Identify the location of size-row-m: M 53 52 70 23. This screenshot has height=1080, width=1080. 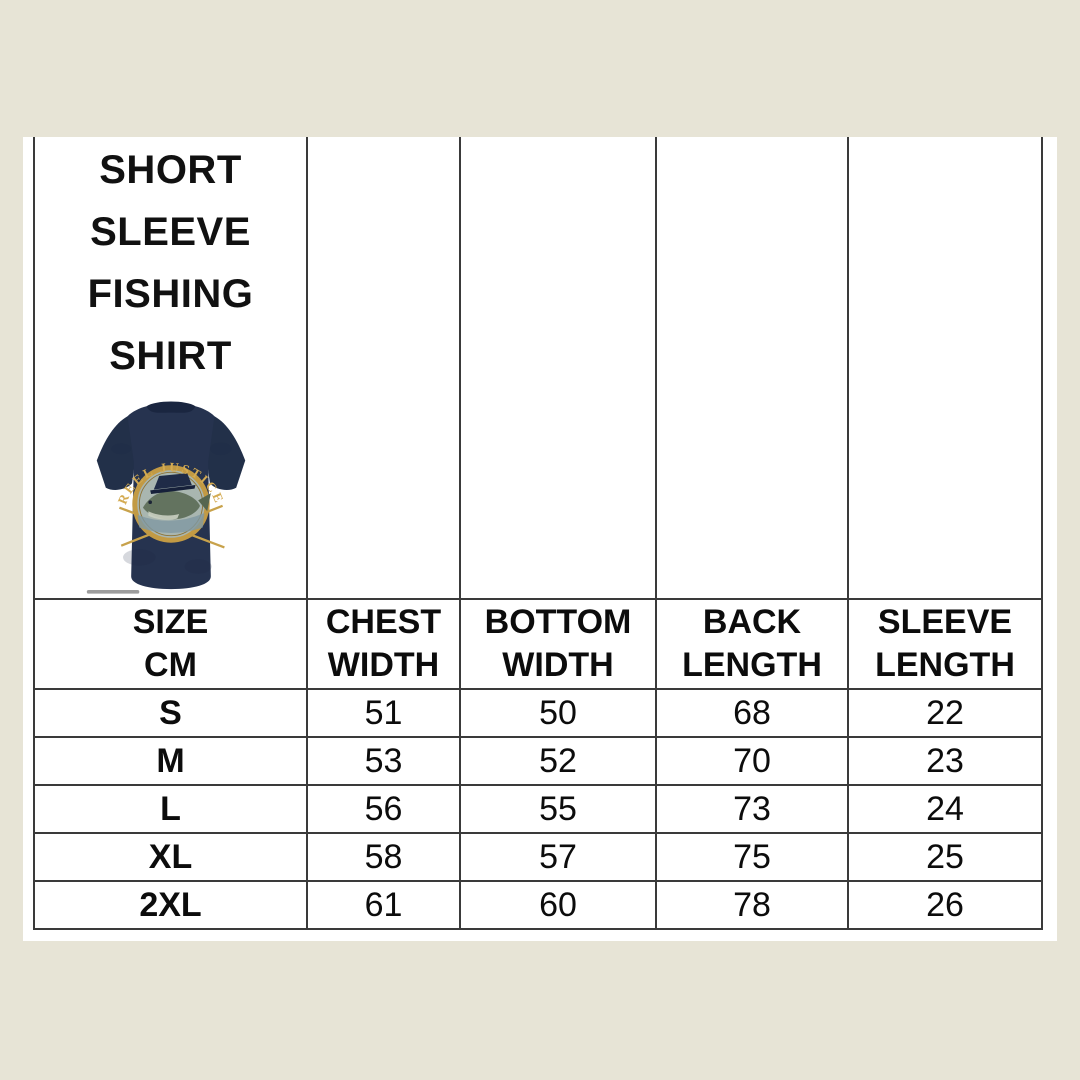
(538, 761).